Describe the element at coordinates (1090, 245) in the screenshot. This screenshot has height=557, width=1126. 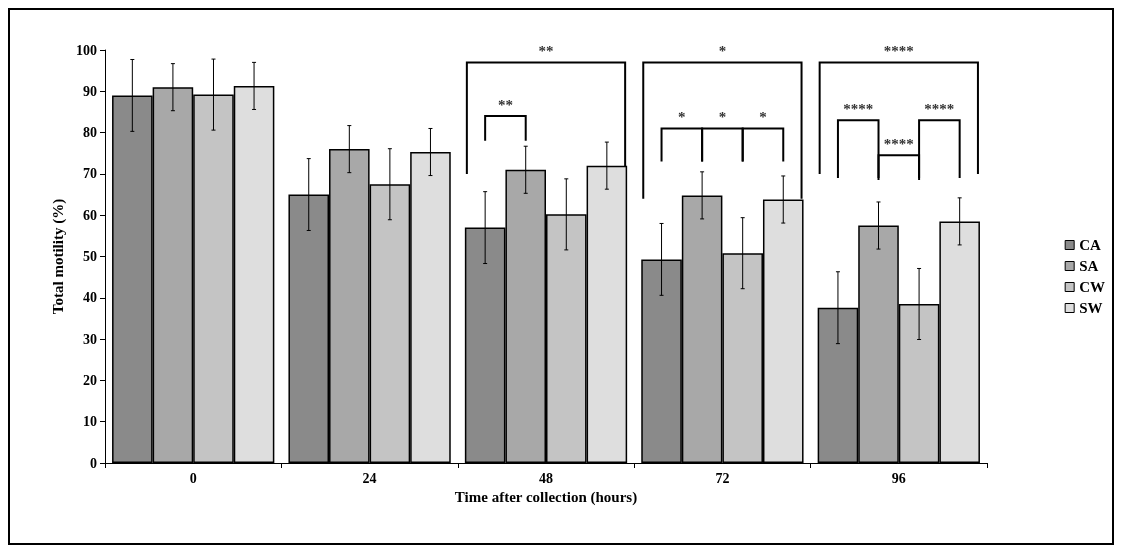
I see `legend-label: CA` at that location.